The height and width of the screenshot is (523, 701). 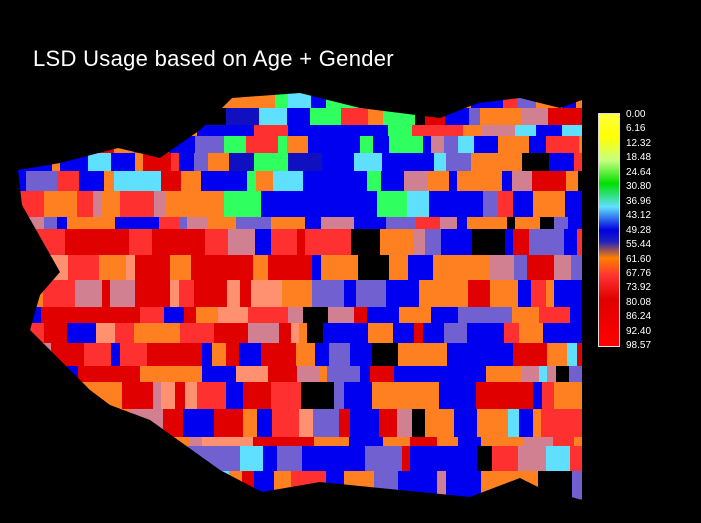 What do you see at coordinates (609, 230) in the screenshot?
I see `legend-colorbar` at bounding box center [609, 230].